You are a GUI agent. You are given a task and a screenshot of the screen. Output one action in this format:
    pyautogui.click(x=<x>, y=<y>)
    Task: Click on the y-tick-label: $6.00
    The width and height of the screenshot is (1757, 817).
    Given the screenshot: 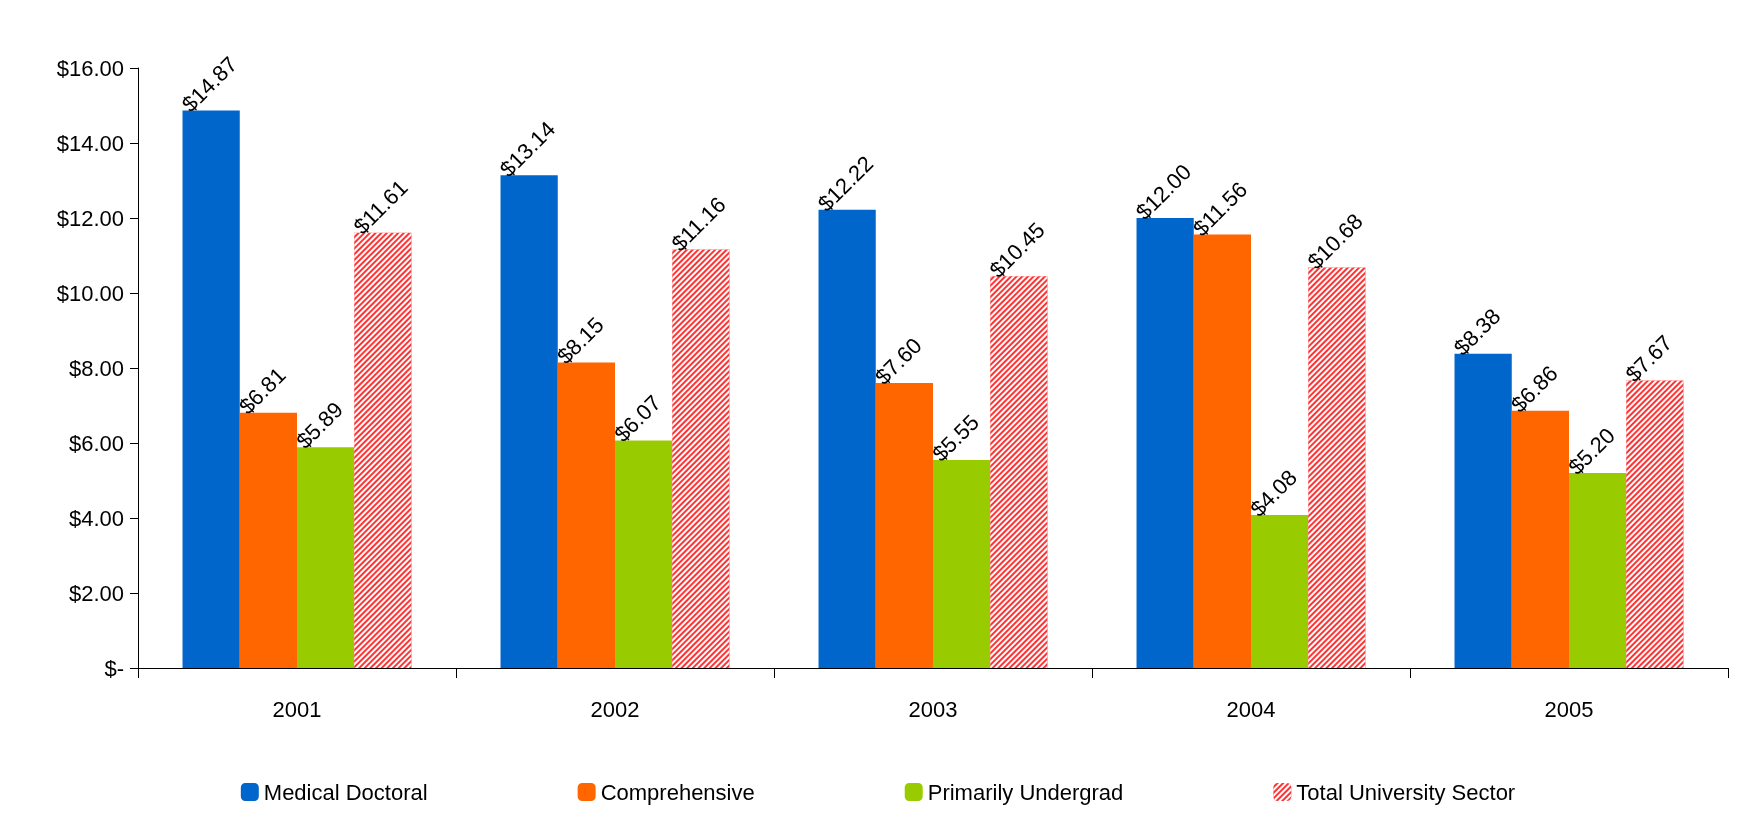 What is the action you would take?
    pyautogui.click(x=96, y=443)
    